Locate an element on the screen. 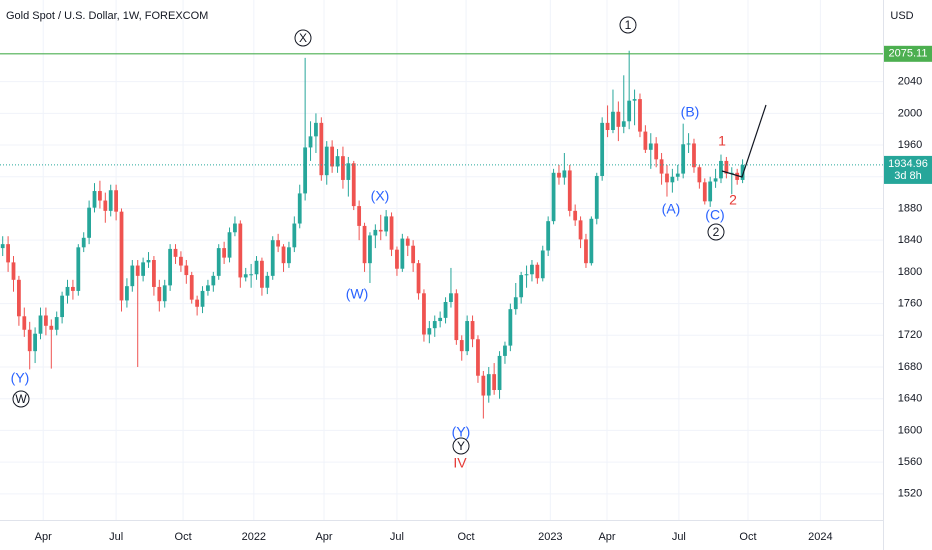  projection-line is located at coordinates (744, 141).